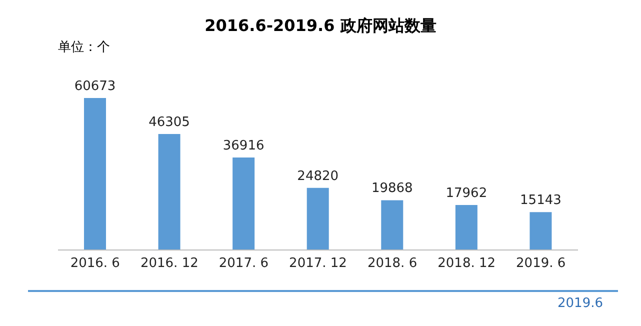 The width and height of the screenshot is (641, 326). Describe the element at coordinates (243, 146) in the screenshot. I see `data-label: 36916` at that location.